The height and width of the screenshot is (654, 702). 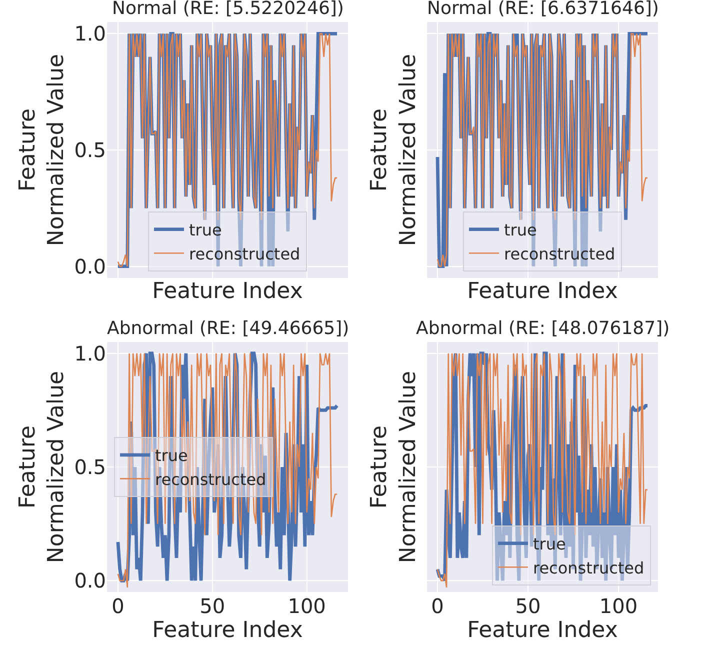 I want to click on chart-title: Normal (RE: [5.5220246]), so click(x=228, y=9).